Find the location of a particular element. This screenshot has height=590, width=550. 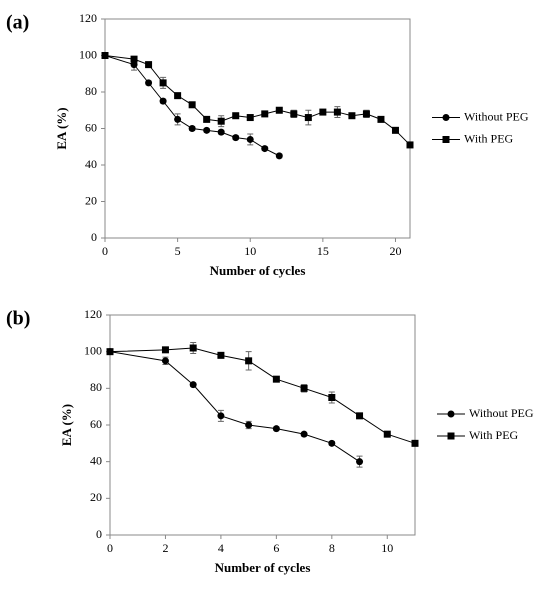

x-tick-label: 5 is located at coordinates (178, 251).